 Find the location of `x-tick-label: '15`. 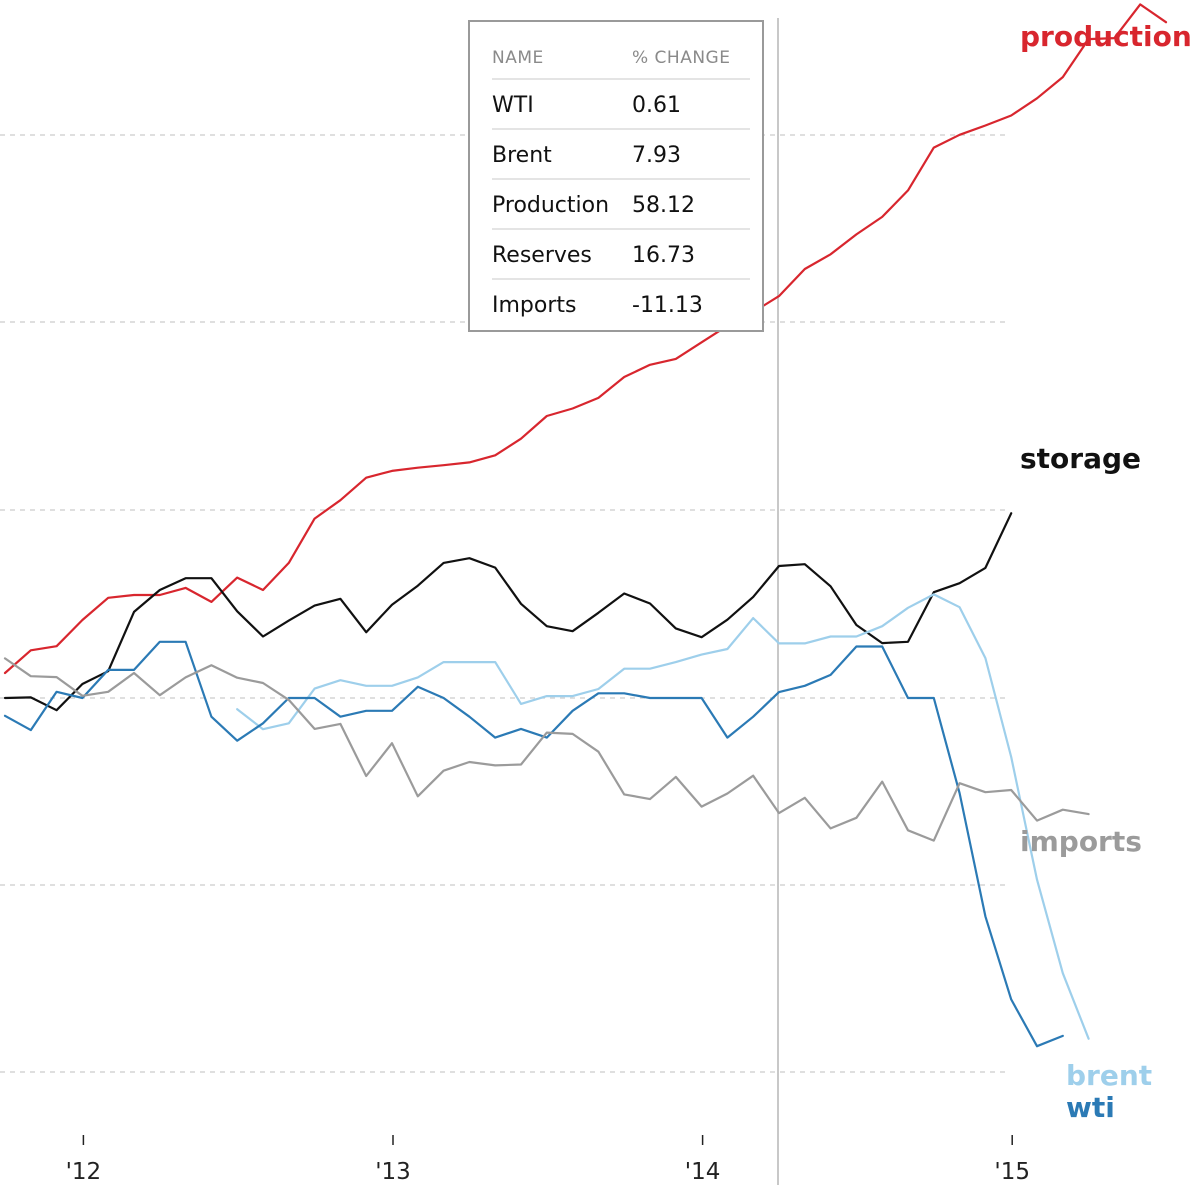

x-tick-label: '15 is located at coordinates (1012, 1172).